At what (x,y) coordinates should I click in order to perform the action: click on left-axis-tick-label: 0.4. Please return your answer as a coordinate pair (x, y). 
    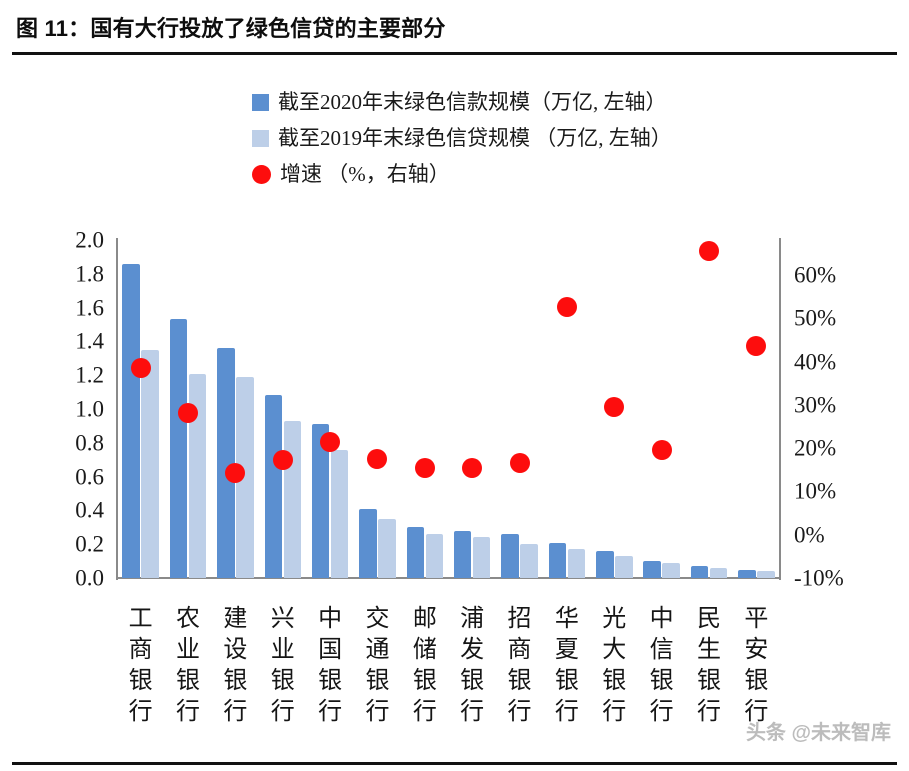
    Looking at the image, I should click on (89, 510).